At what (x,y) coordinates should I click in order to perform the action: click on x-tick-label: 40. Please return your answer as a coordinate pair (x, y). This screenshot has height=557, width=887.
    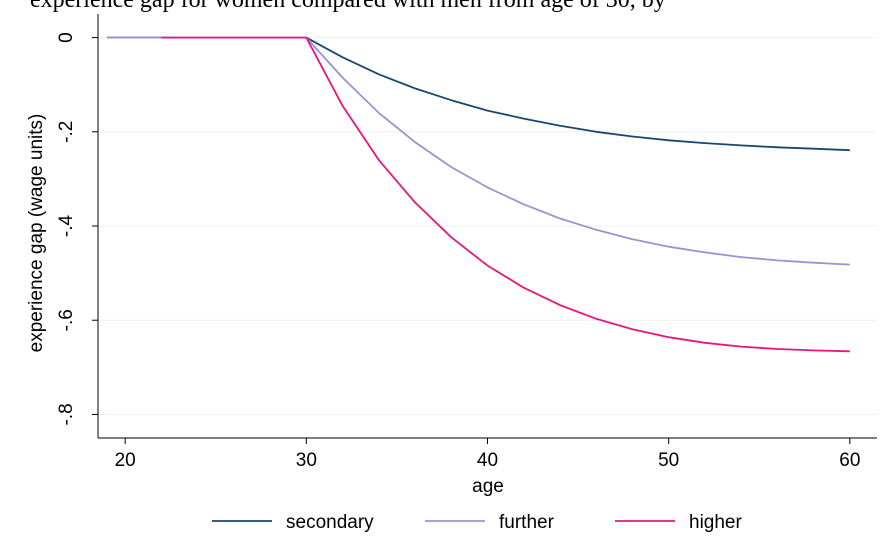
    Looking at the image, I should click on (487, 460).